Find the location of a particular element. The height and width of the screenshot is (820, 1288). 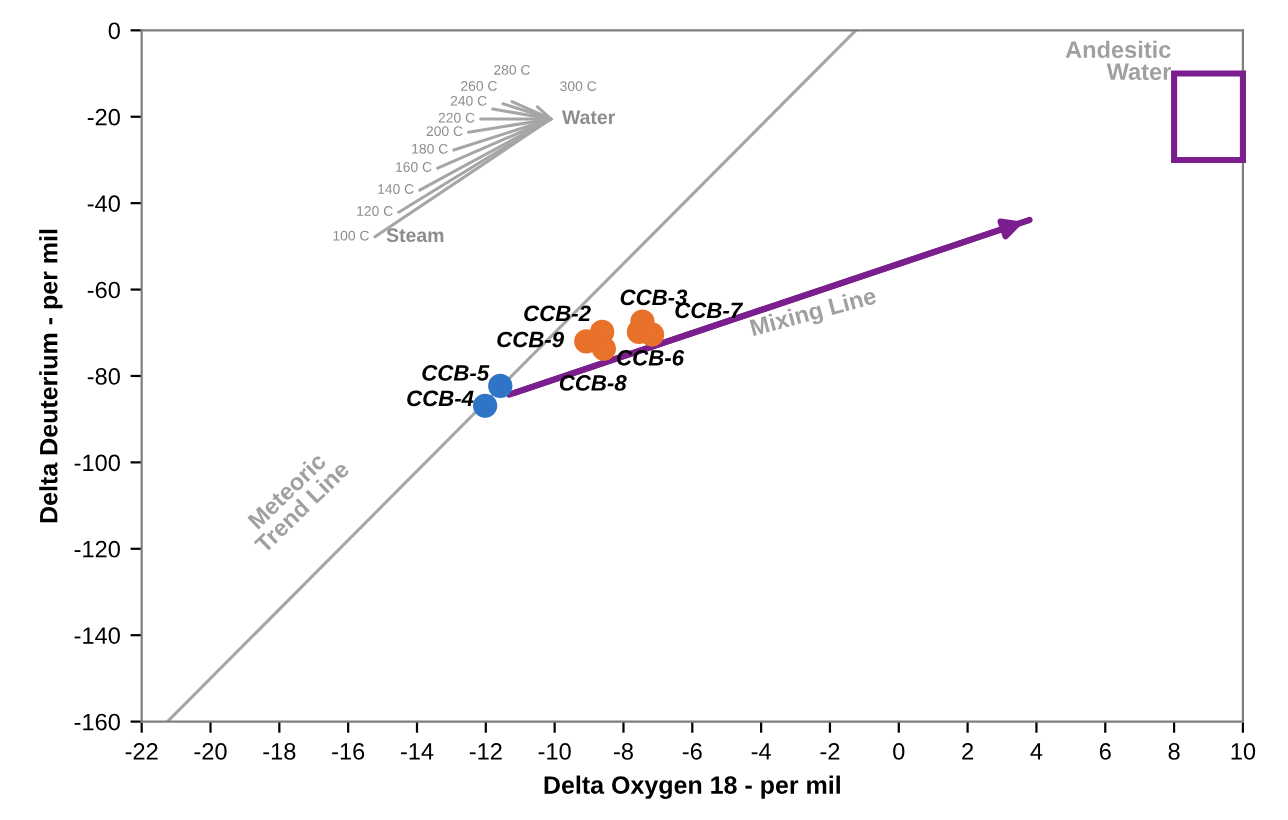

annotation: CCB-8 is located at coordinates (593, 383).